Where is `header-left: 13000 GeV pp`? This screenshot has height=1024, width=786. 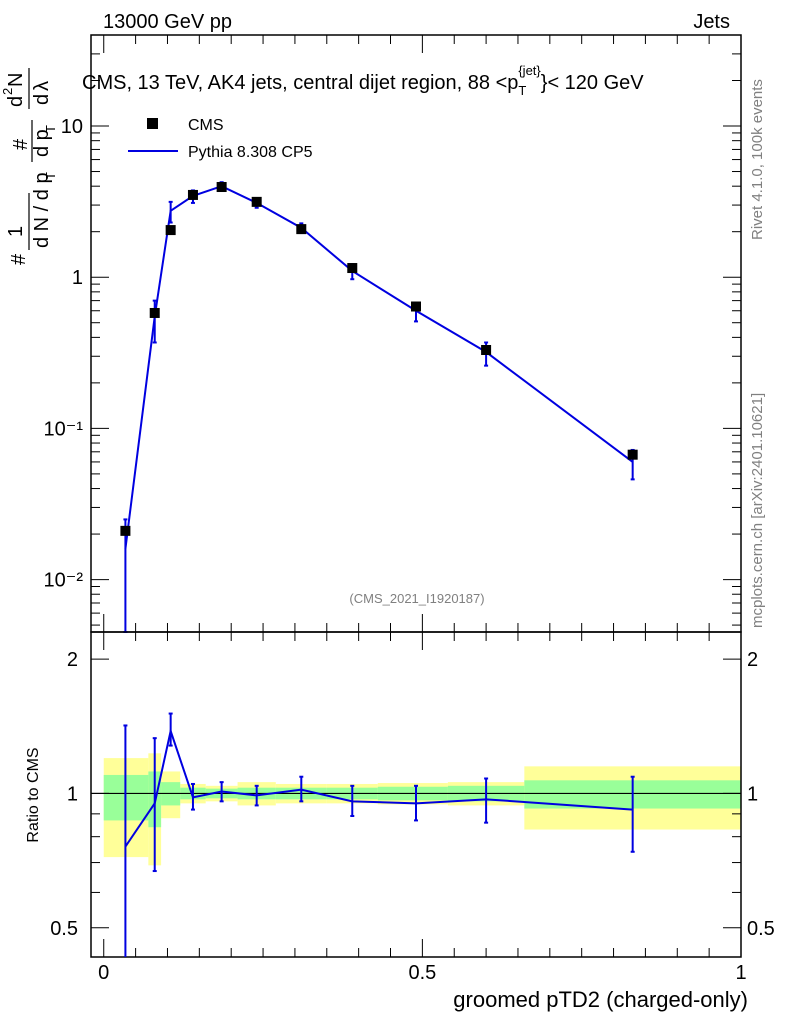
header-left: 13000 GeV pp is located at coordinates (167, 22).